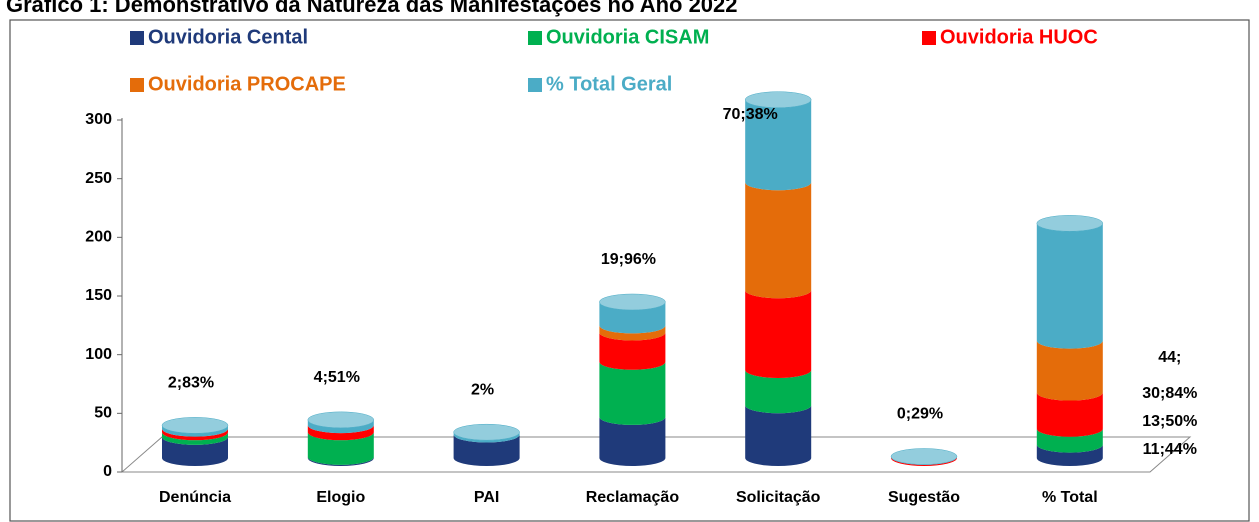  I want to click on data-label: 11;44%, so click(1170, 449).